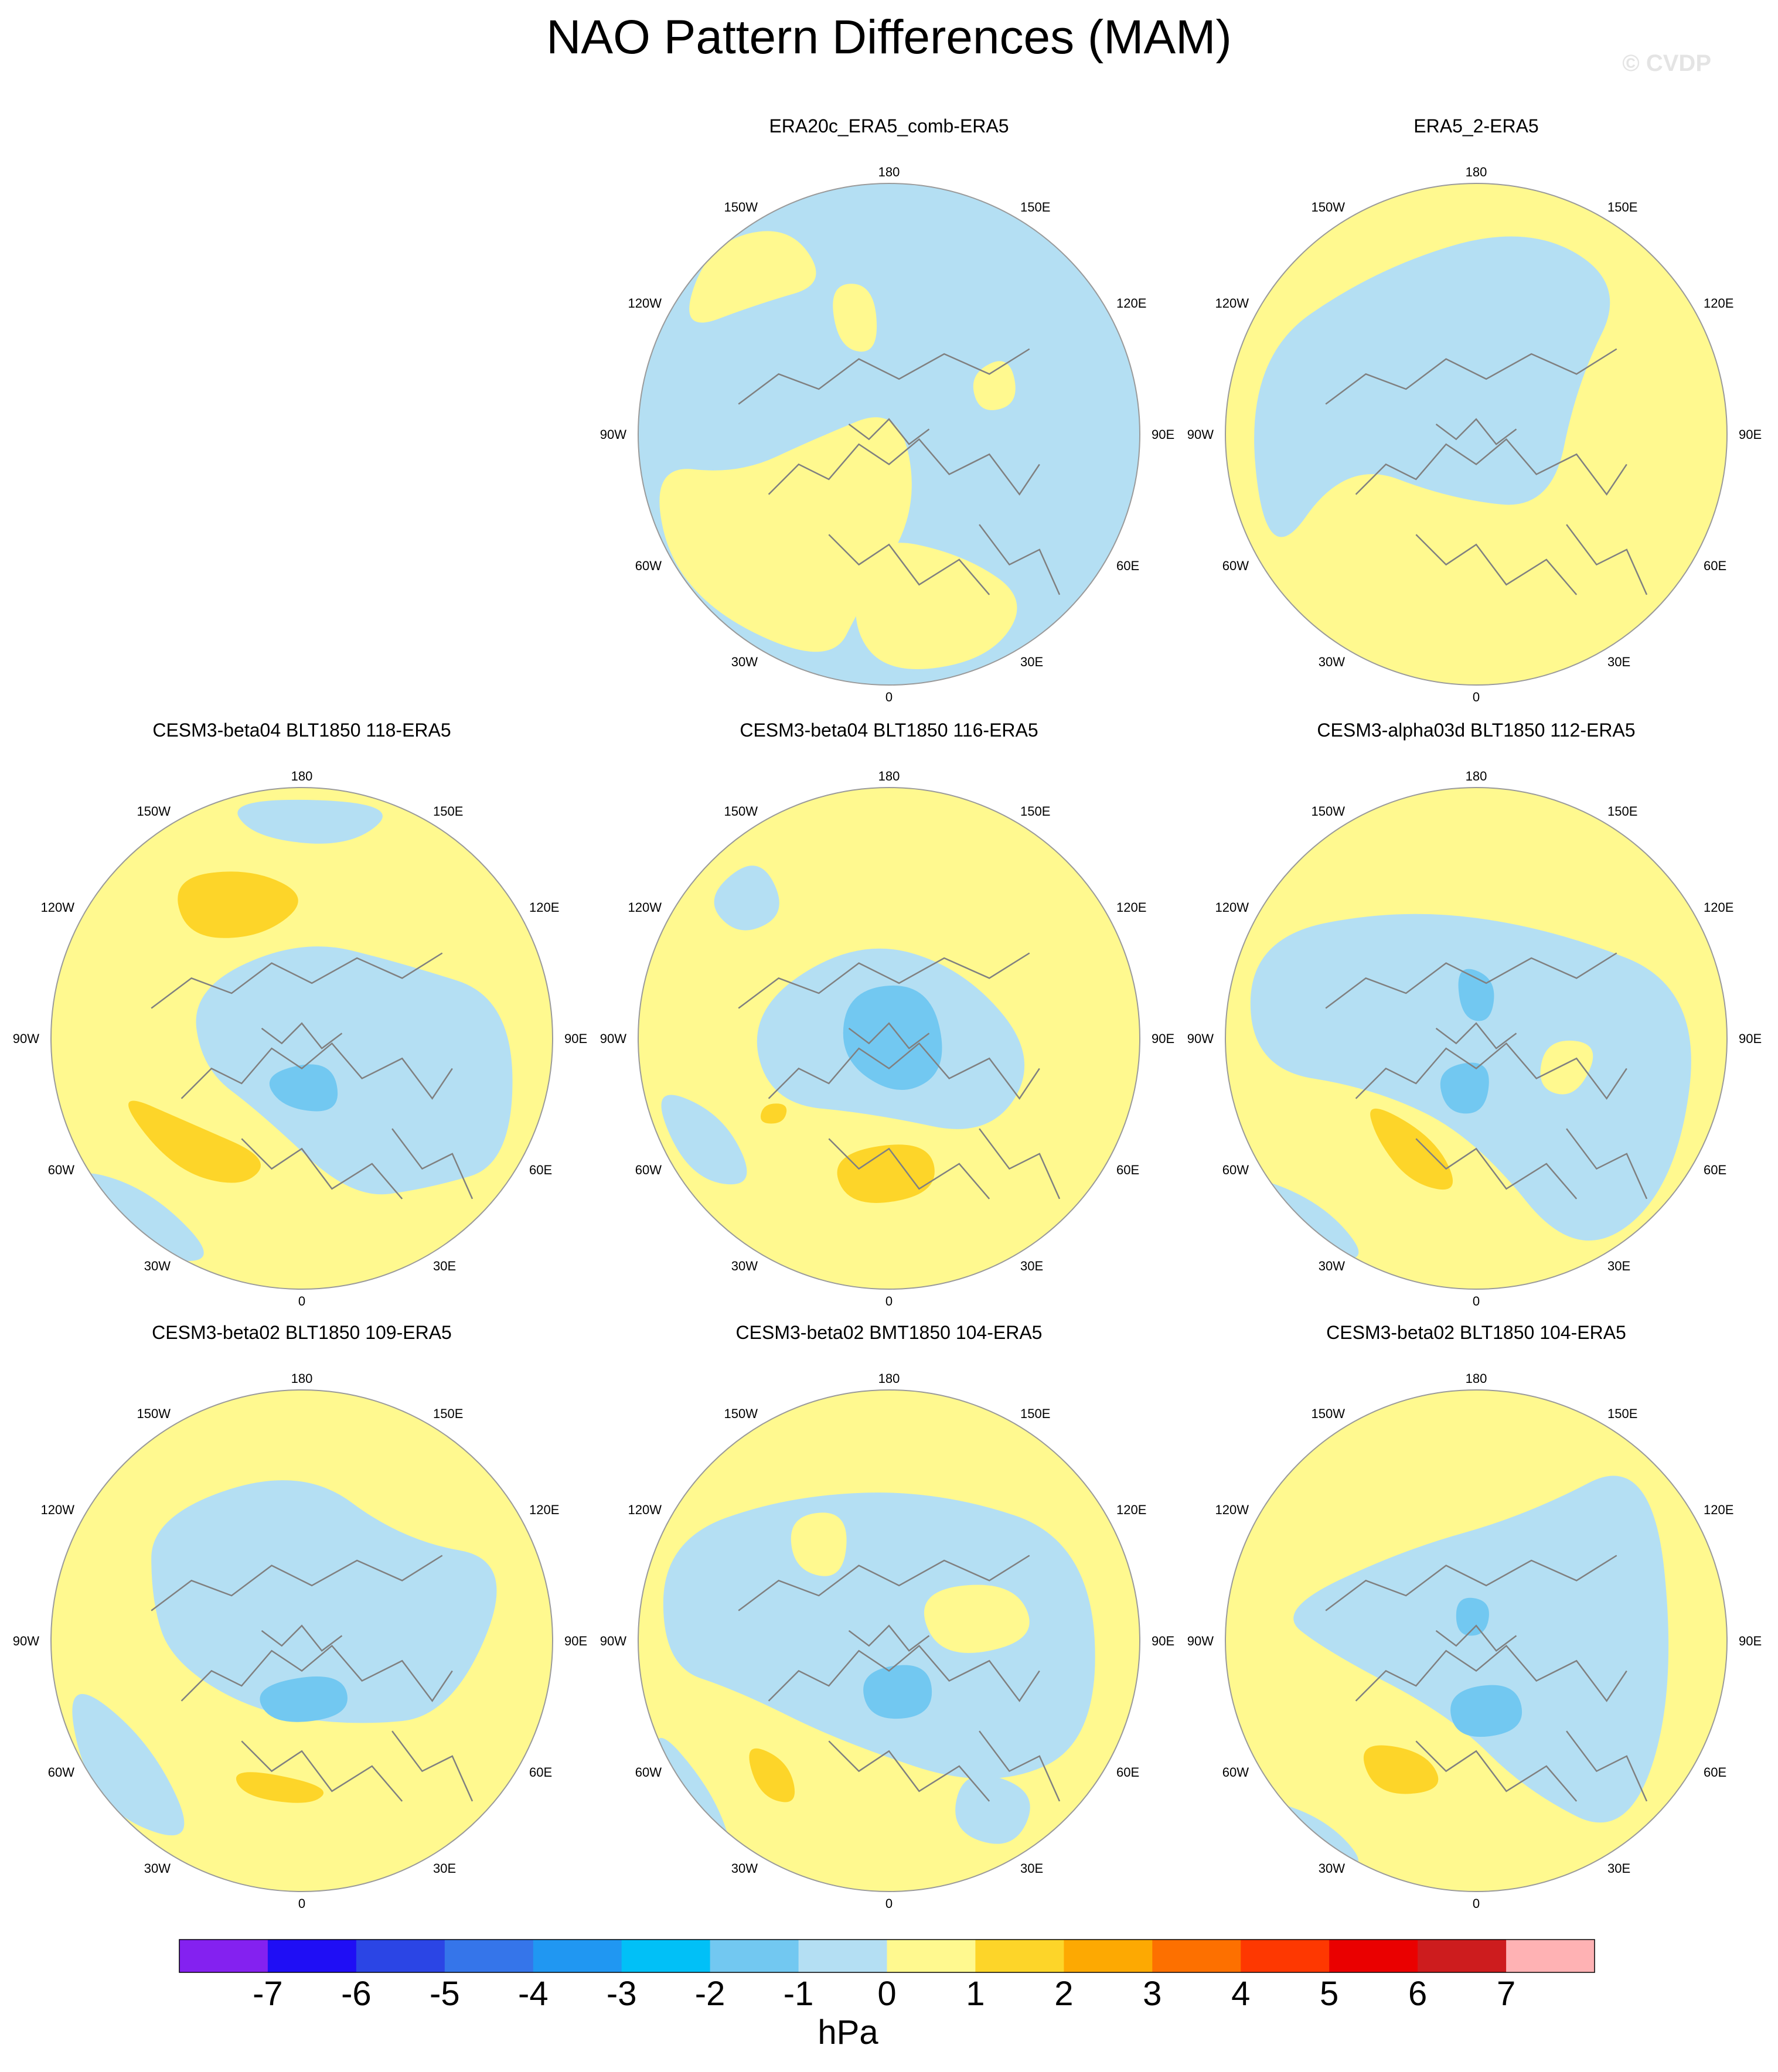  What do you see at coordinates (1476, 730) in the screenshot?
I see `panel-title: CESM3-alpha03d BLT1850 112-ERA5` at bounding box center [1476, 730].